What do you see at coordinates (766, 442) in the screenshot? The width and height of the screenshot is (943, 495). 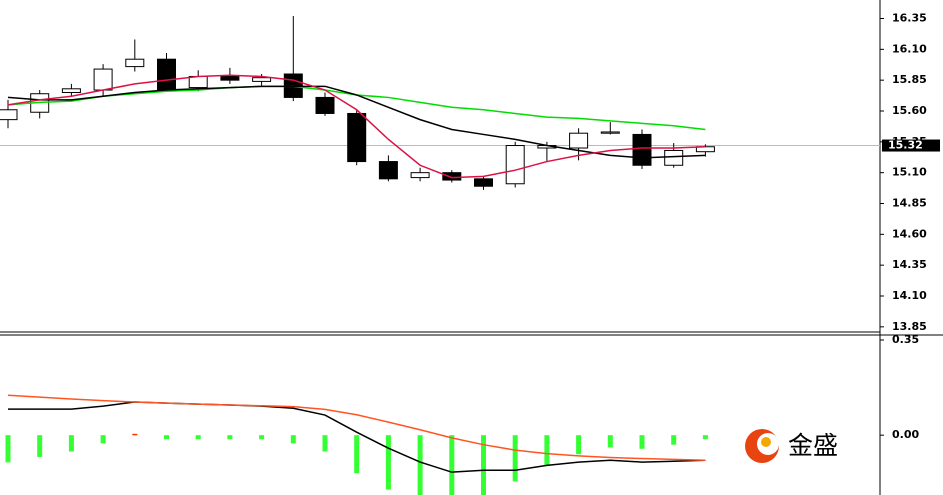 I see `logo-icon` at bounding box center [766, 442].